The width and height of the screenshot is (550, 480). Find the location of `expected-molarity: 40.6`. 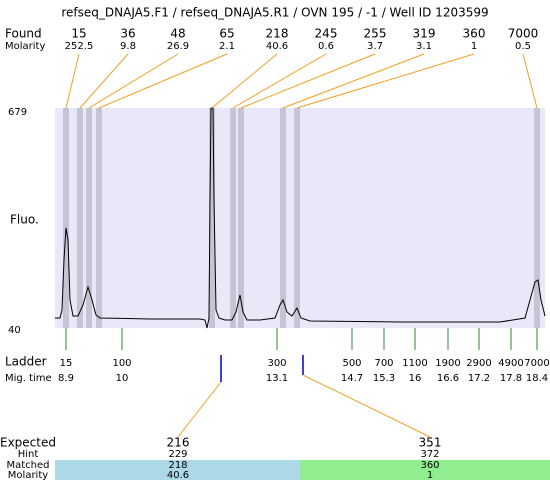

expected-molarity: 40.6 is located at coordinates (178, 475).